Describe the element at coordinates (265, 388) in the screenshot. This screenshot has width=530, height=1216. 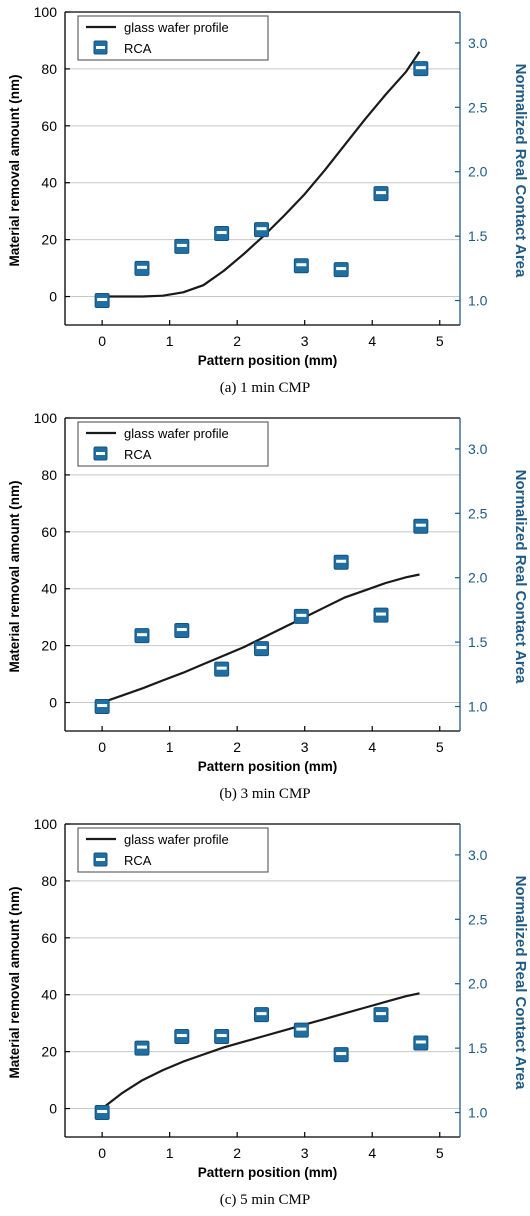
I see `figure-caption: (a) 1 min CMP` at that location.